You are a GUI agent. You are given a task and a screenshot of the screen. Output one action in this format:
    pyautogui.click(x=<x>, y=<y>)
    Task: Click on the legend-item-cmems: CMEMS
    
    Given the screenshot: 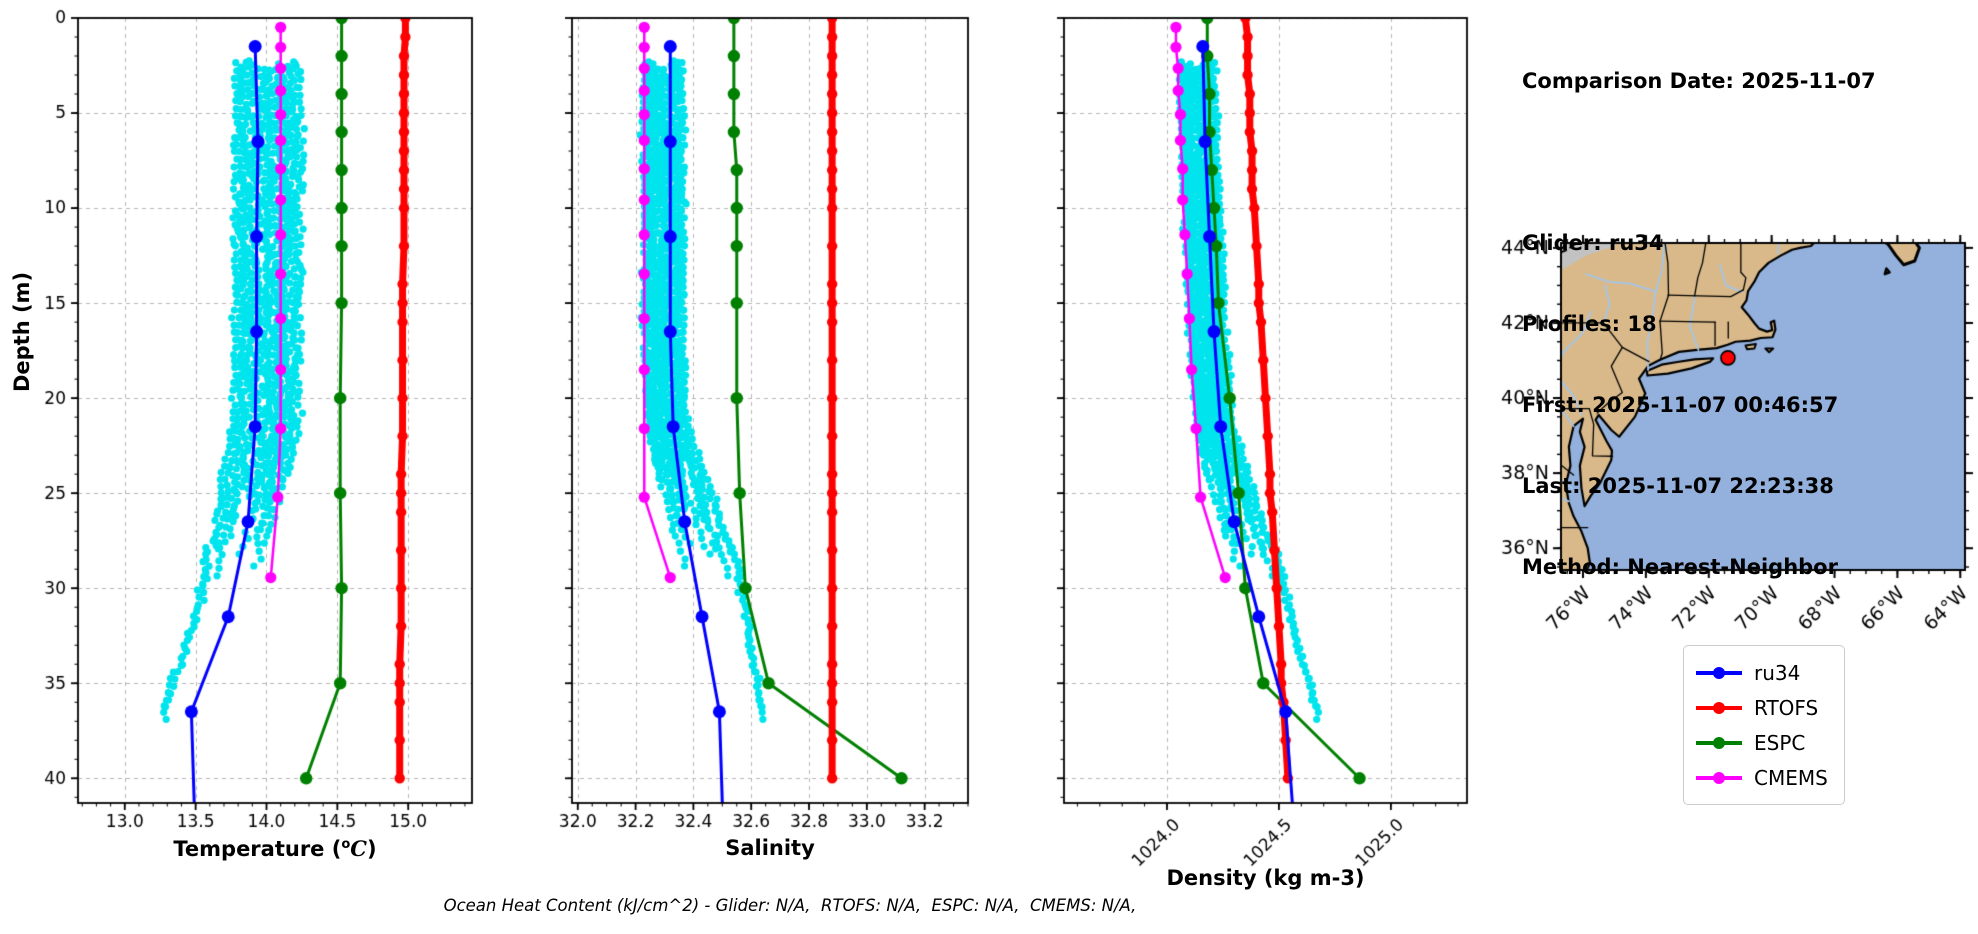 What is the action you would take?
    pyautogui.click(x=1762, y=777)
    